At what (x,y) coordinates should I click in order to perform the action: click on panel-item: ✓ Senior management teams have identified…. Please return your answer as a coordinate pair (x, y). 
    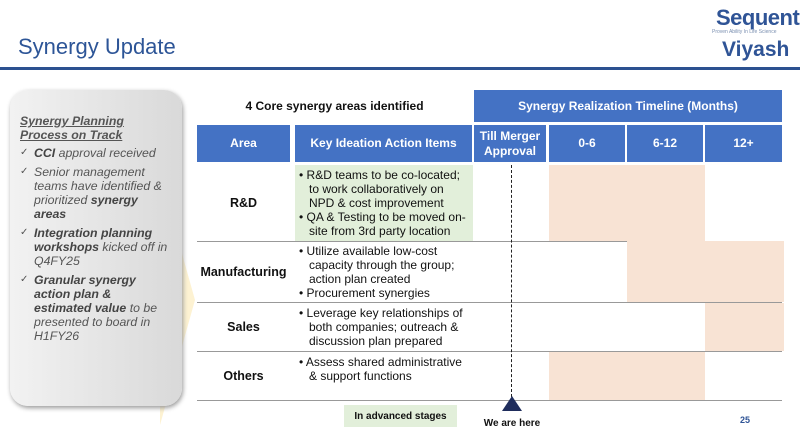
    Looking at the image, I should click on (91, 193).